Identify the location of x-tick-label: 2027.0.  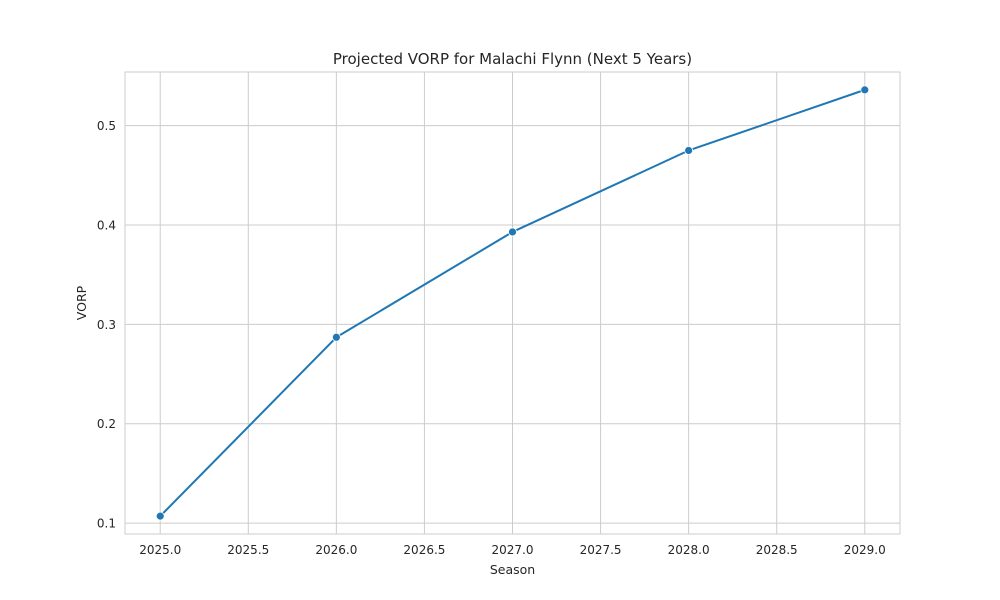
(513, 550).